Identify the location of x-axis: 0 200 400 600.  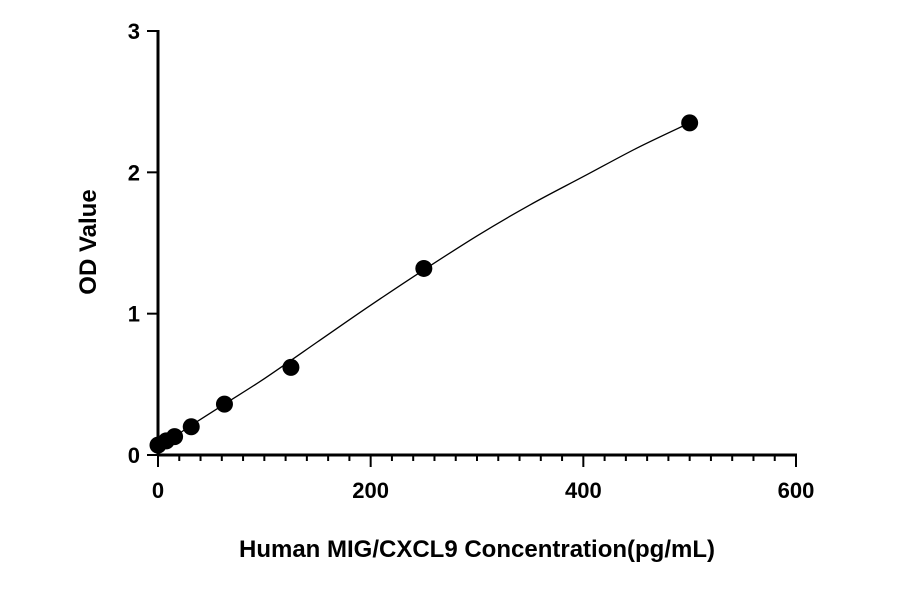
(483, 478).